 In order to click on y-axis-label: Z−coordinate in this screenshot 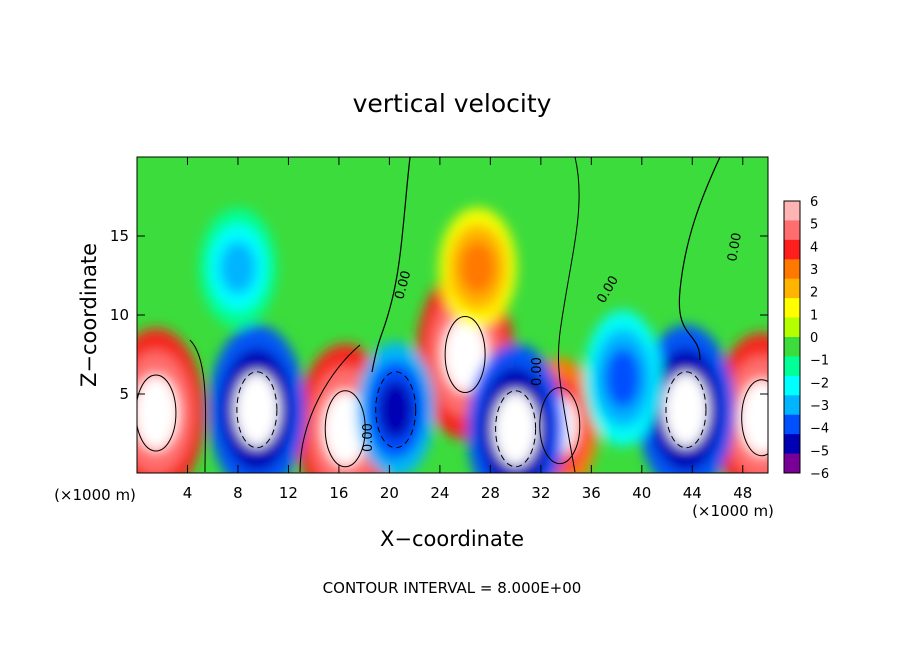, I will do `click(89, 315)`.